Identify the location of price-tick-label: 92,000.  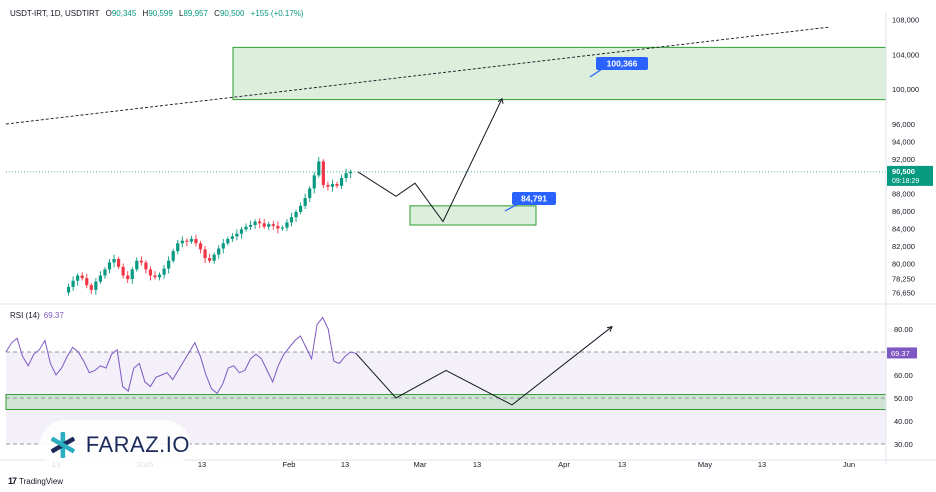
(903, 159).